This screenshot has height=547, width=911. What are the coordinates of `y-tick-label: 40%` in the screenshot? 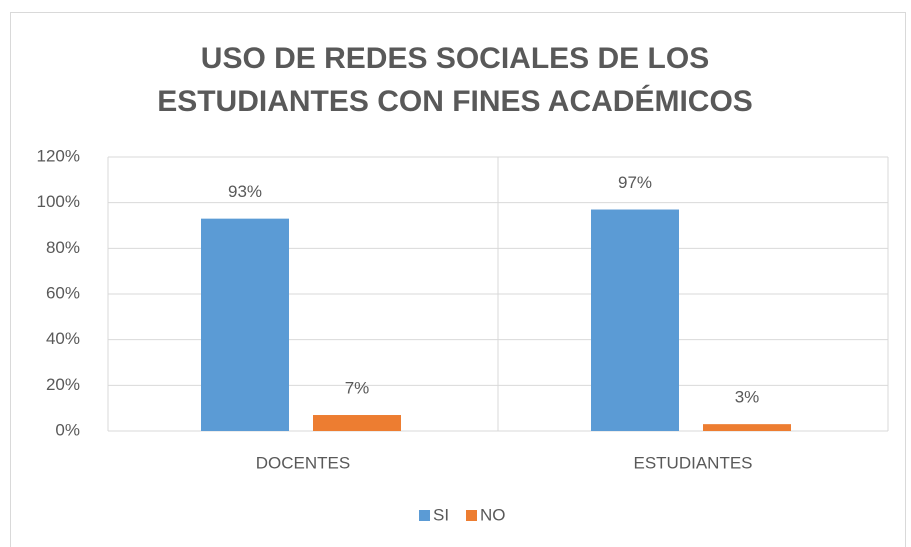 It's located at (63, 338).